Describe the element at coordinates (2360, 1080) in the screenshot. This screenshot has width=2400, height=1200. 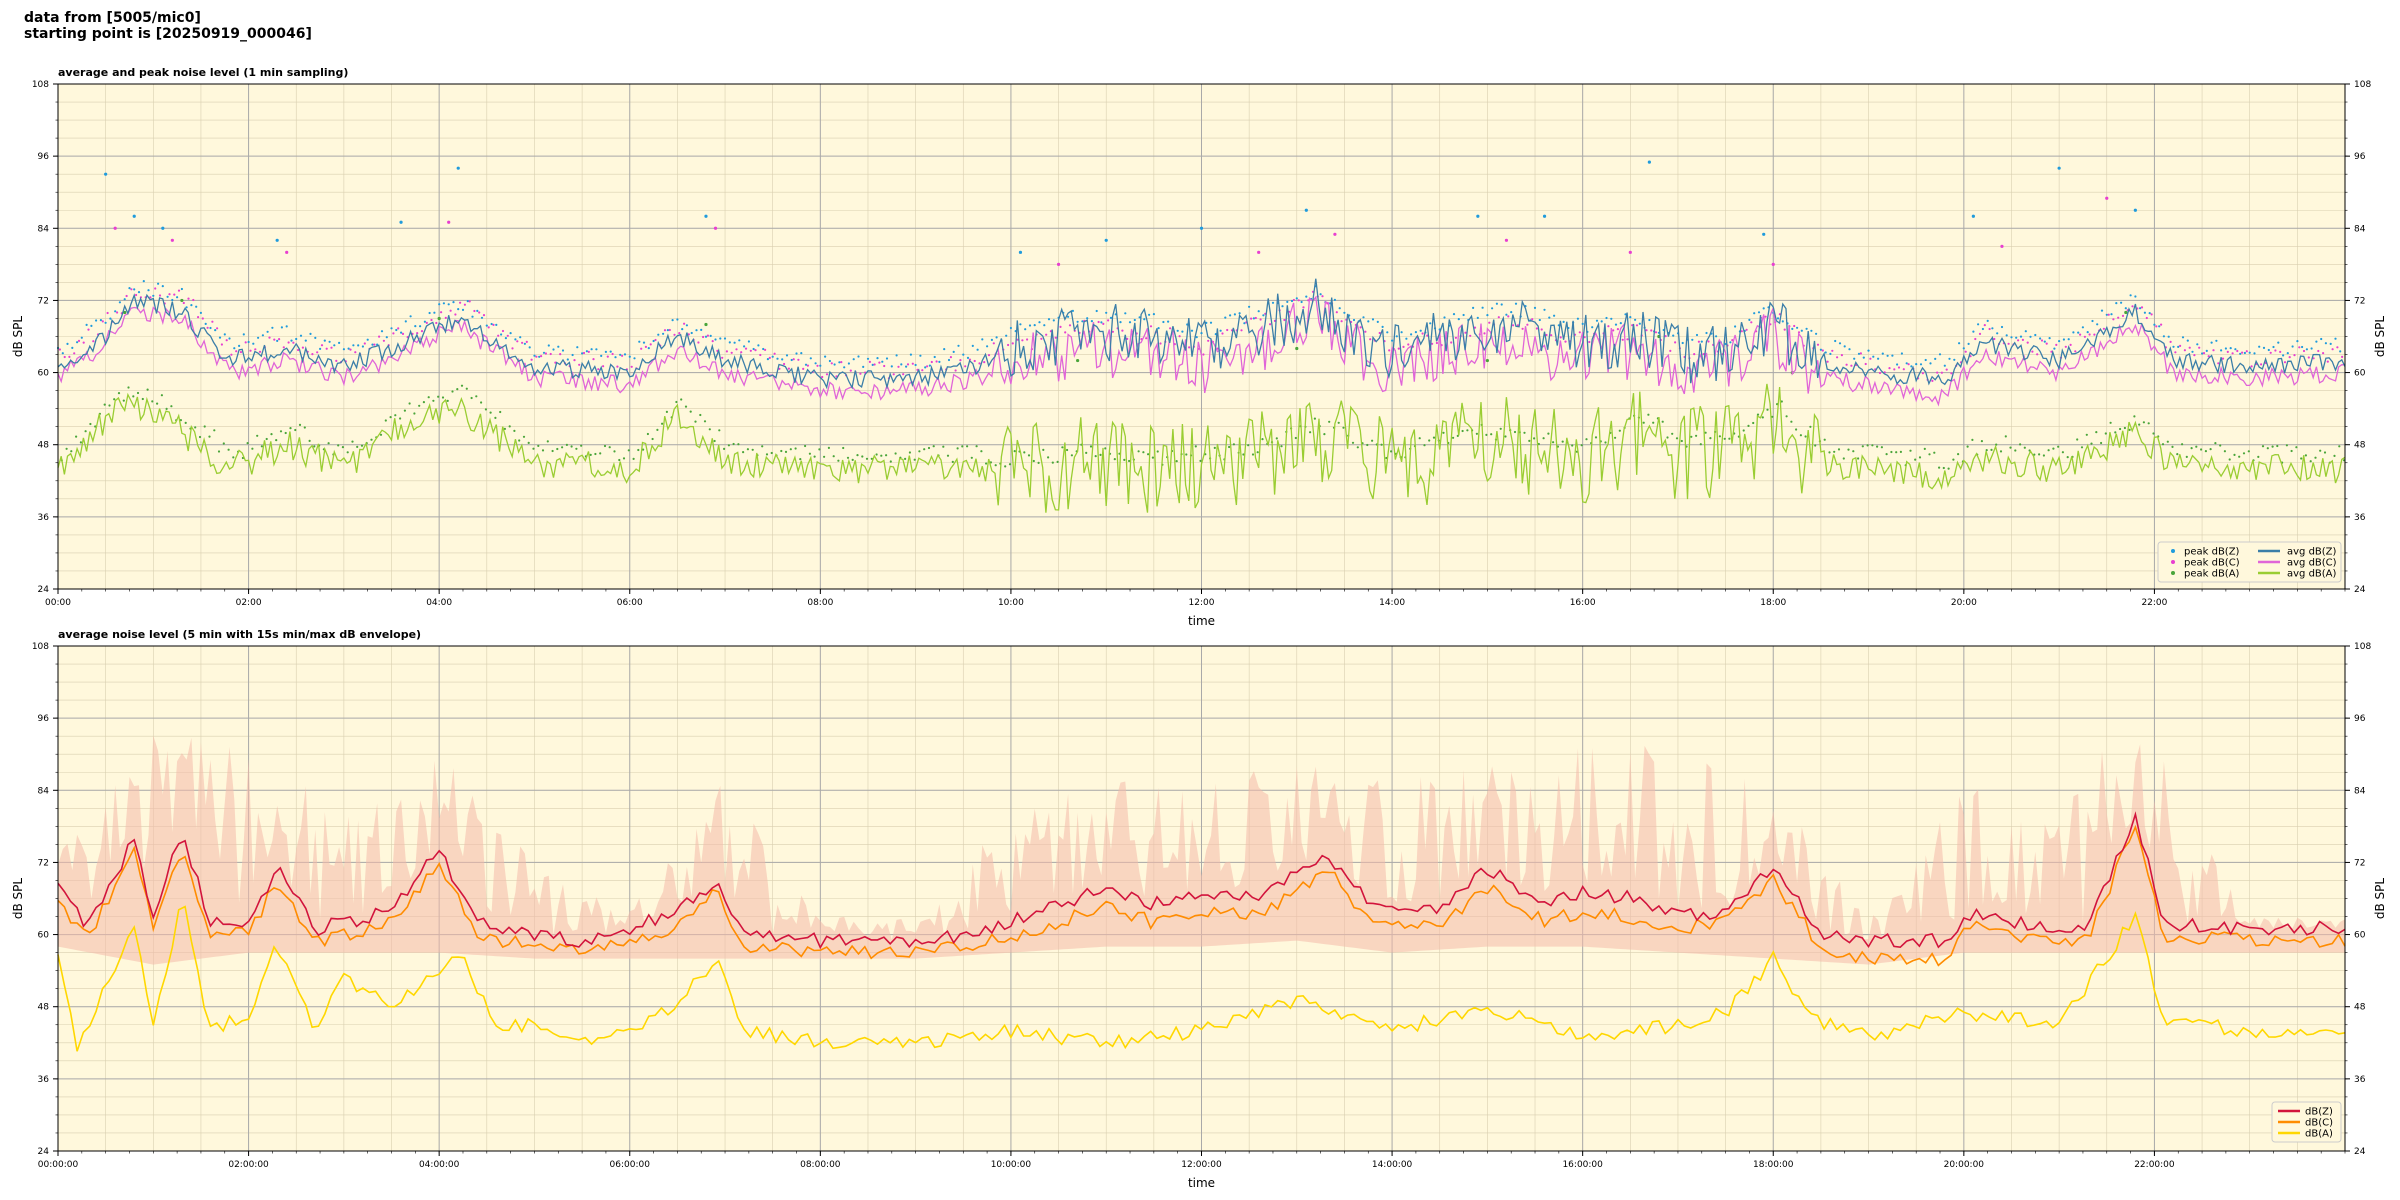
I see `y-tick-label-right: 36` at that location.